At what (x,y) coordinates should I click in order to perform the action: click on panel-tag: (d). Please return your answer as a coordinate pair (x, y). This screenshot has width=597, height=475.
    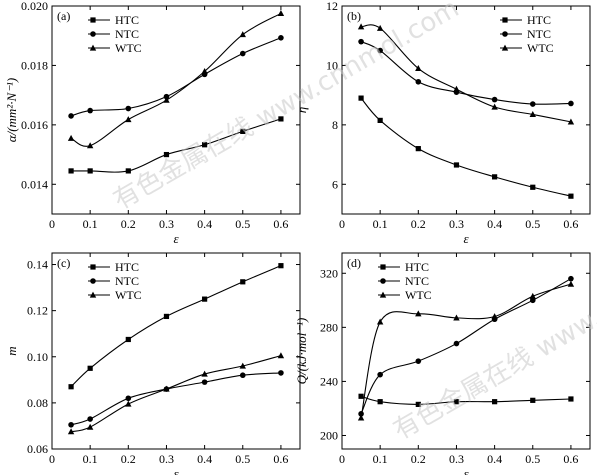
    Looking at the image, I should click on (354, 263).